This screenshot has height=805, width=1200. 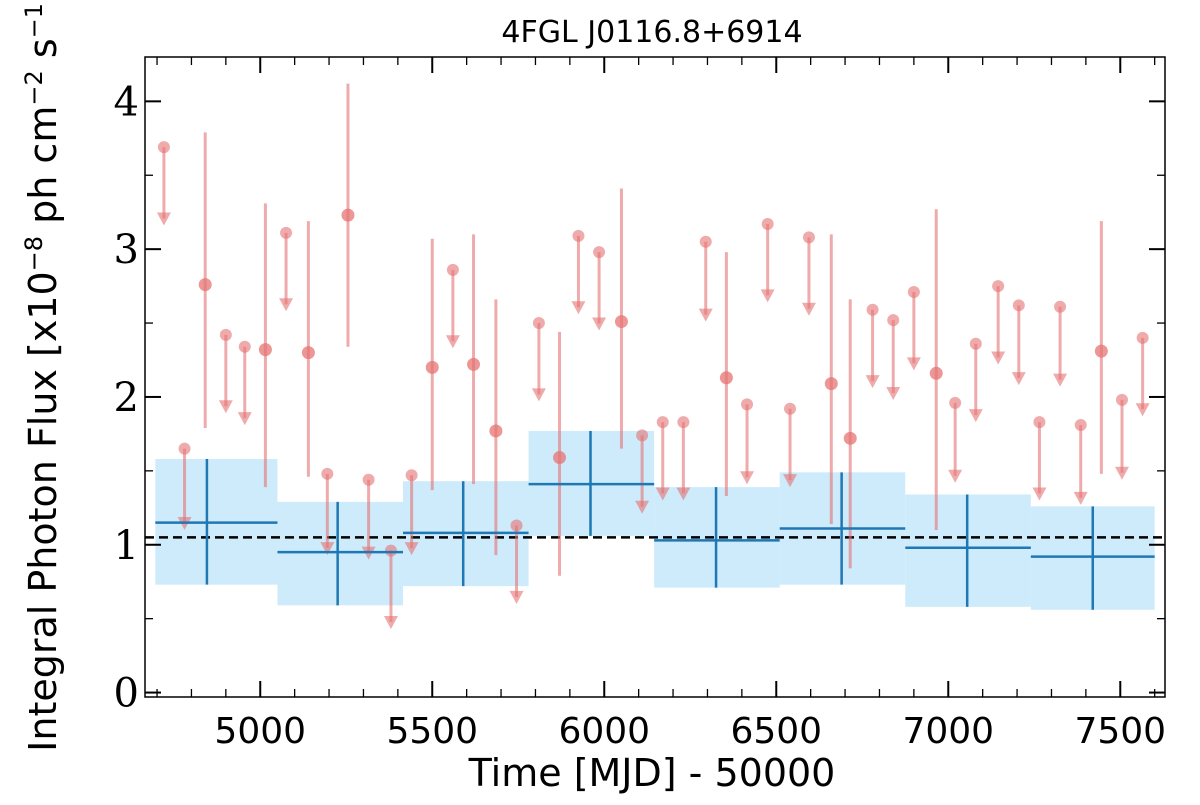 What do you see at coordinates (43, 54) in the screenshot?
I see `y-axis-label-mid2: s` at bounding box center [43, 54].